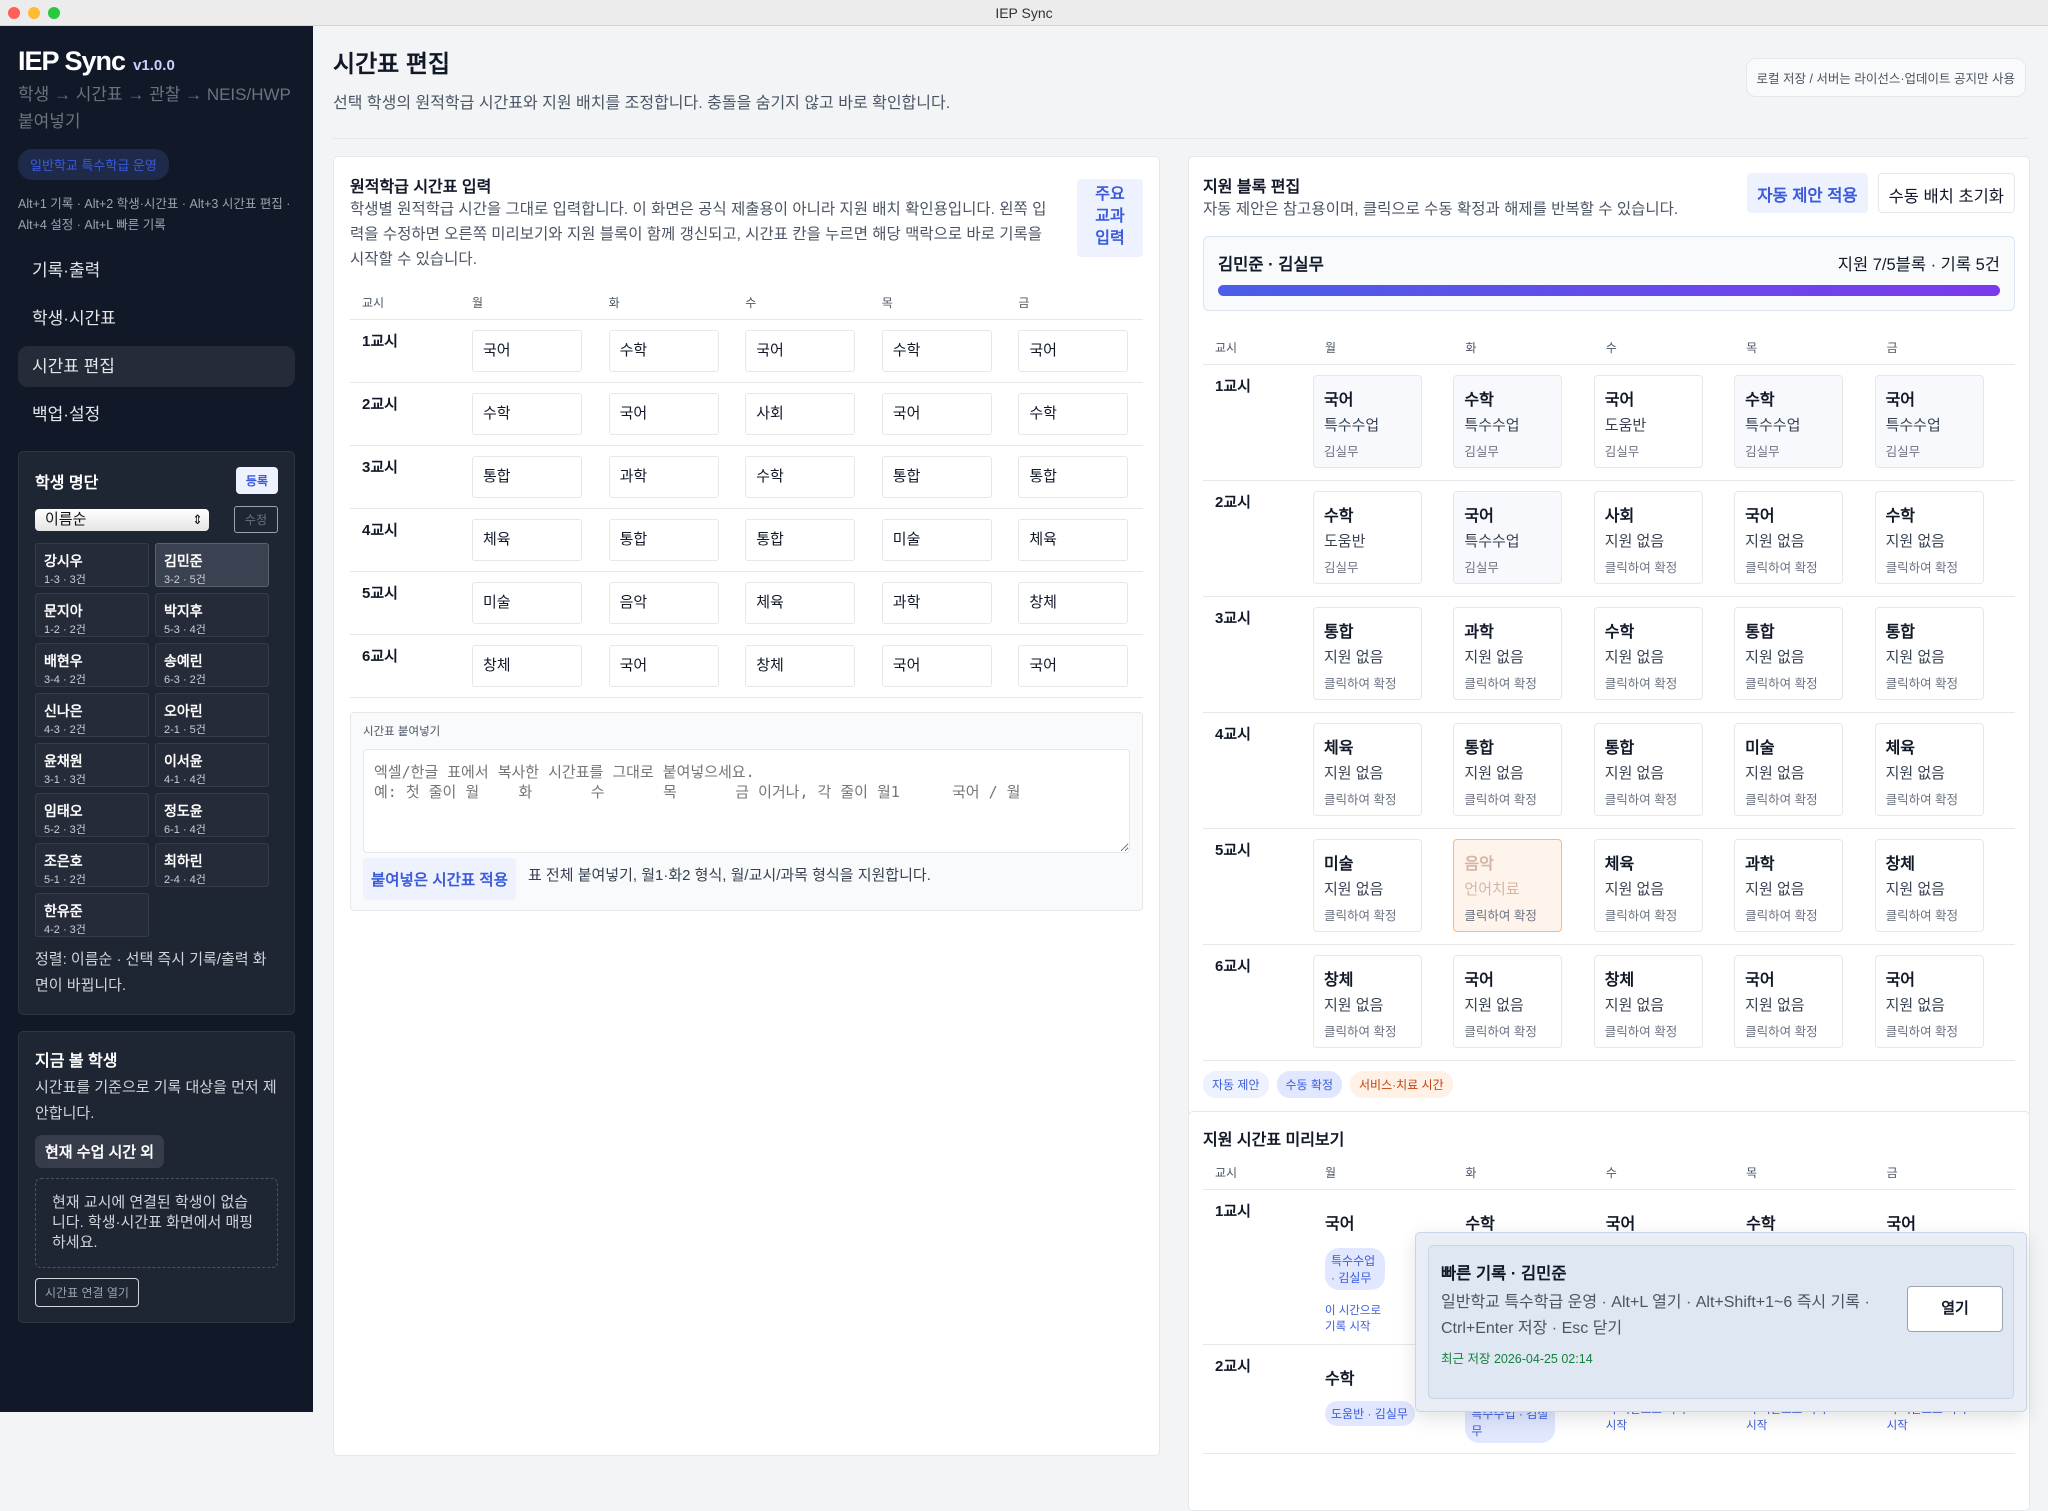 This screenshot has height=1511, width=2048. What do you see at coordinates (212, 815) in the screenshot?
I see `student-card: 정도윤 6-1 · 4건` at bounding box center [212, 815].